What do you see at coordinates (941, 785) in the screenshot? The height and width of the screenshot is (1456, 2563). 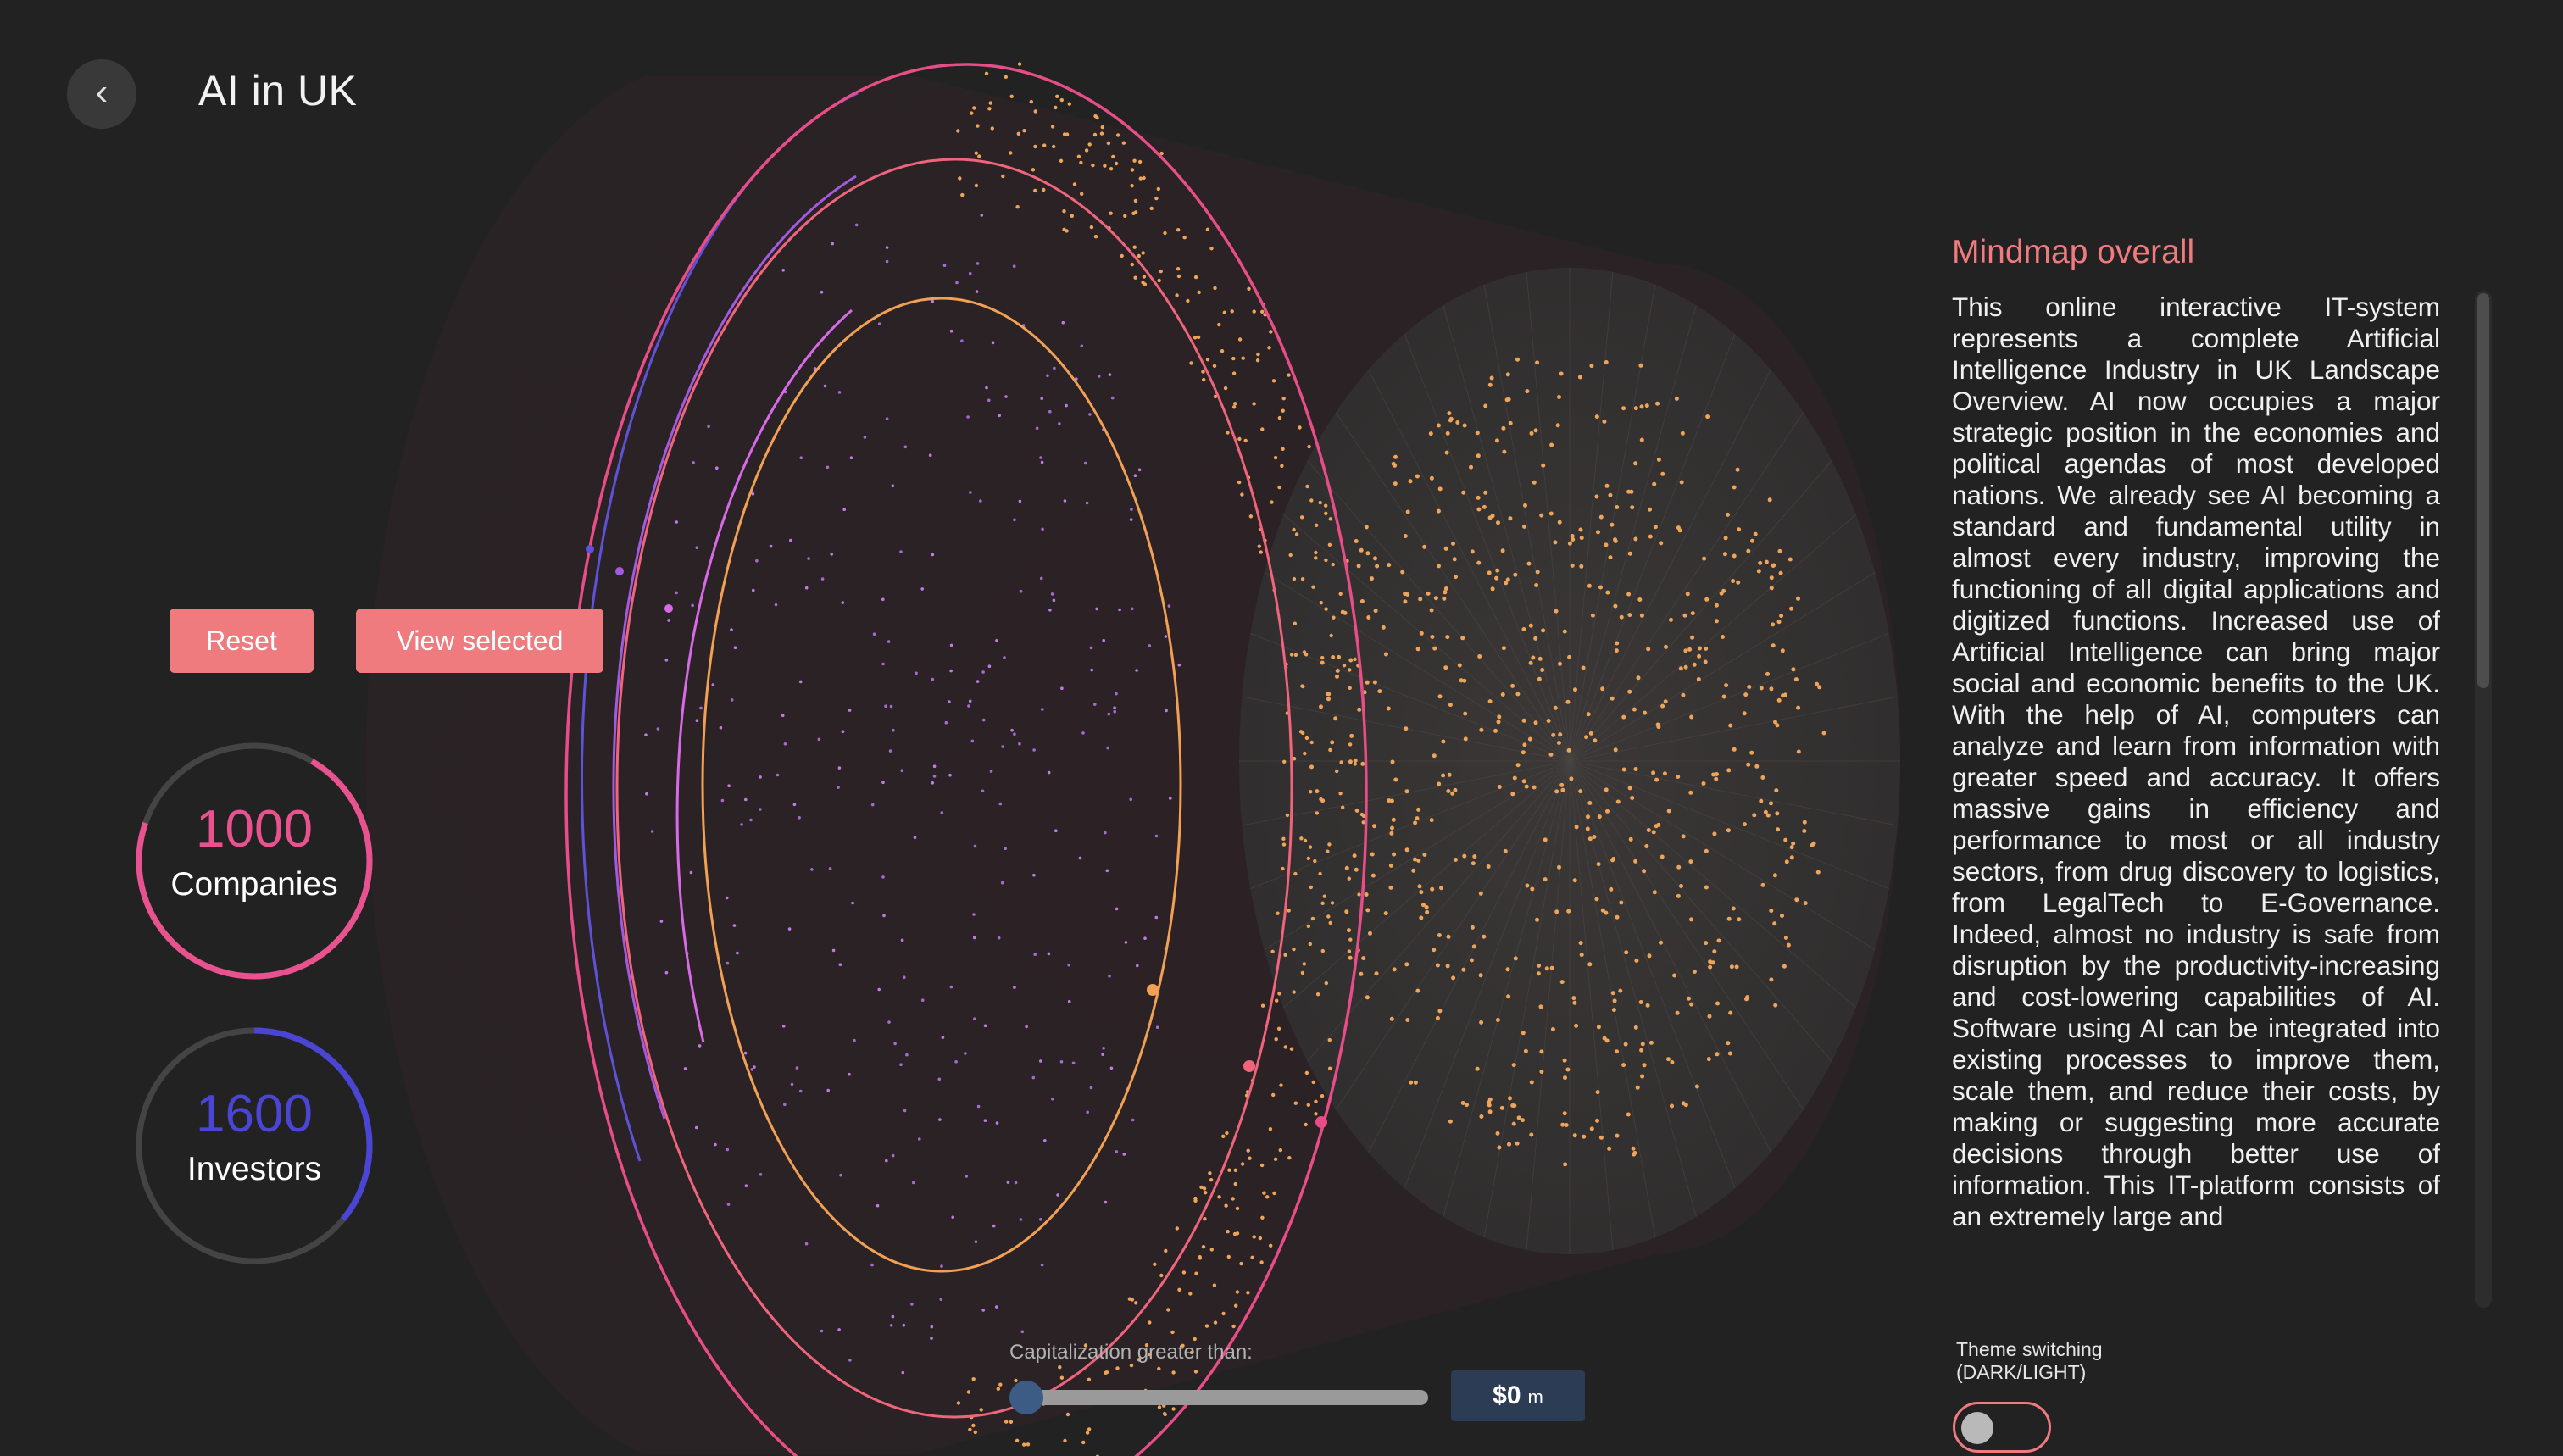 I see `ring-companies-inner` at bounding box center [941, 785].